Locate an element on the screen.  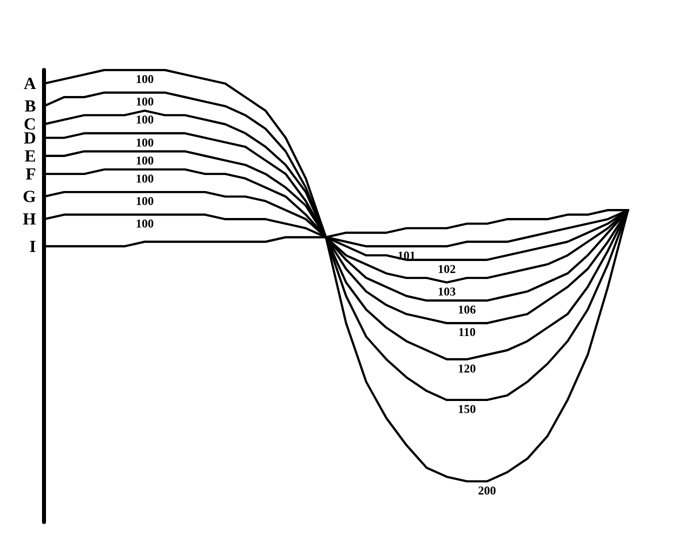
annotation: 106 is located at coordinates (467, 309).